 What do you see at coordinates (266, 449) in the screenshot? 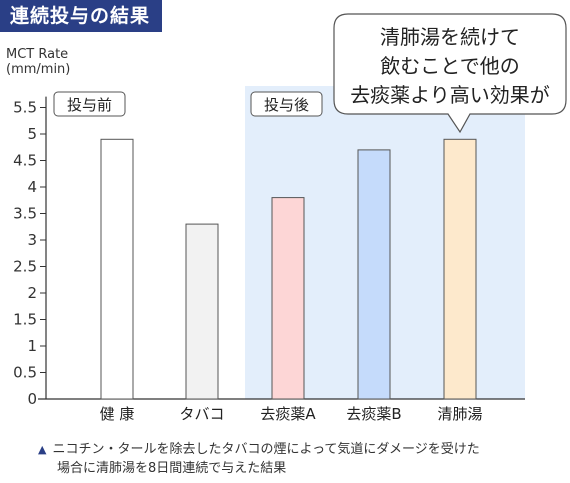
I see `footnote-line: ニコチン・タールを除去したタバコの煙によって気道にダメージを受けた` at bounding box center [266, 449].